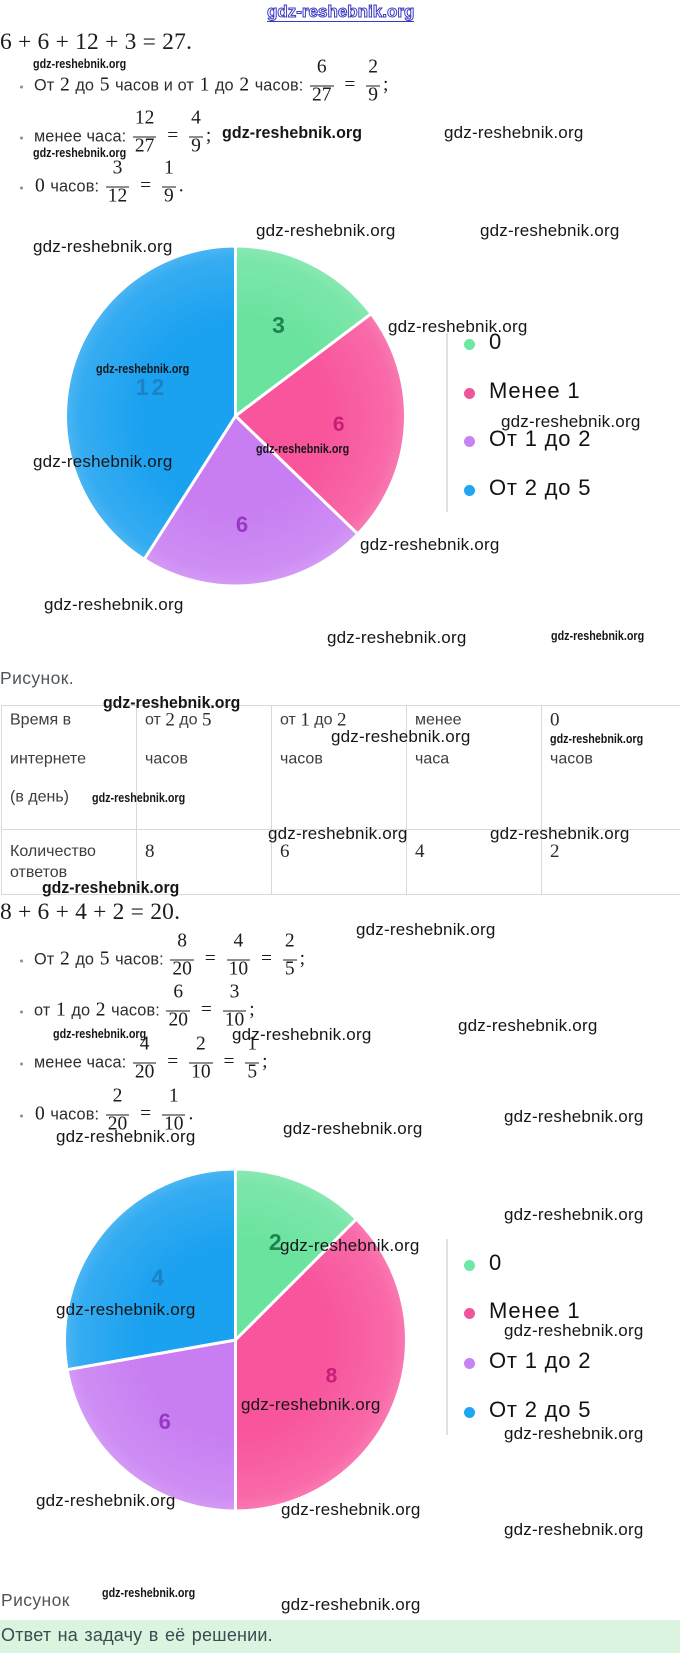 The width and height of the screenshot is (680, 1653). What do you see at coordinates (64, 85) in the screenshot?
I see `math-run: 2` at bounding box center [64, 85].